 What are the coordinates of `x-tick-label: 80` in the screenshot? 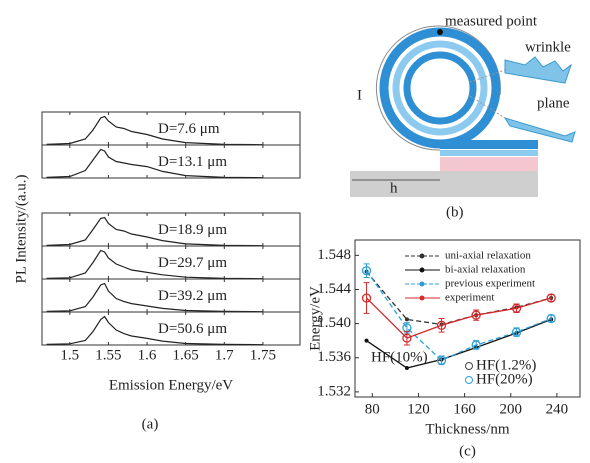 It's located at (372, 409).